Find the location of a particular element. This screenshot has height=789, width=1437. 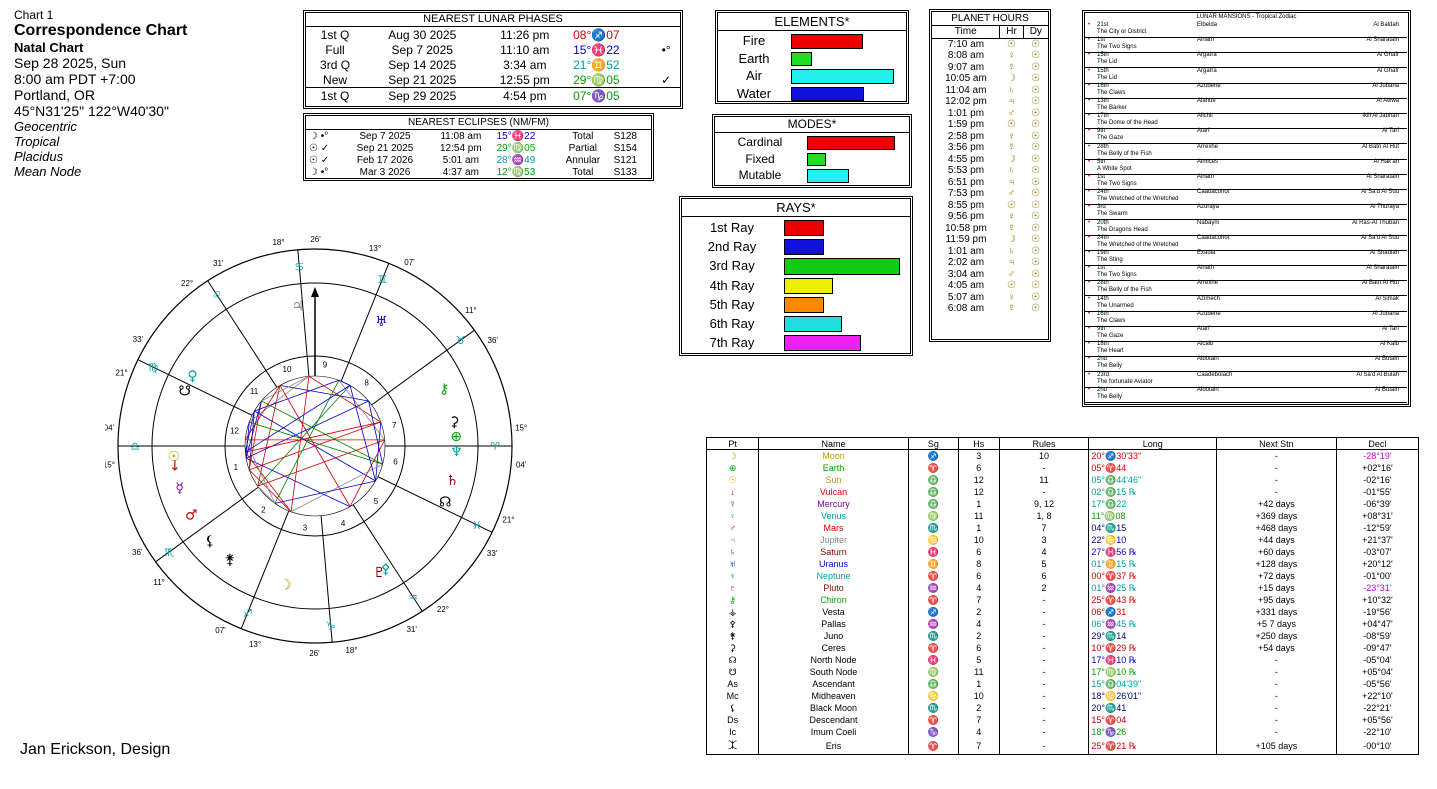

planet-row: ♆ Neptune ♈ 6 6 00°♈37 ℞ +72 days -01°00' is located at coordinates (1062, 576).